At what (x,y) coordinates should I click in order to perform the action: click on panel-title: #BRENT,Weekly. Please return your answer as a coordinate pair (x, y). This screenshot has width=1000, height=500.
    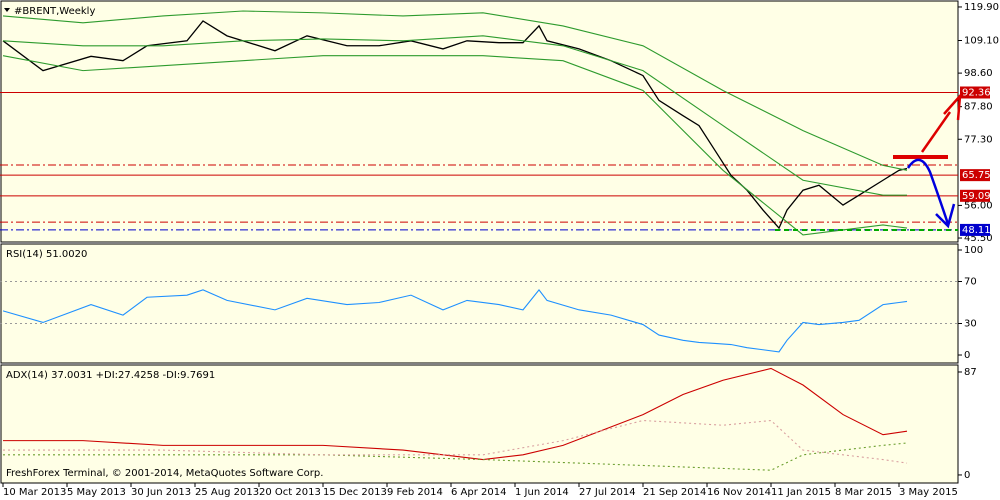
    Looking at the image, I should click on (54, 11).